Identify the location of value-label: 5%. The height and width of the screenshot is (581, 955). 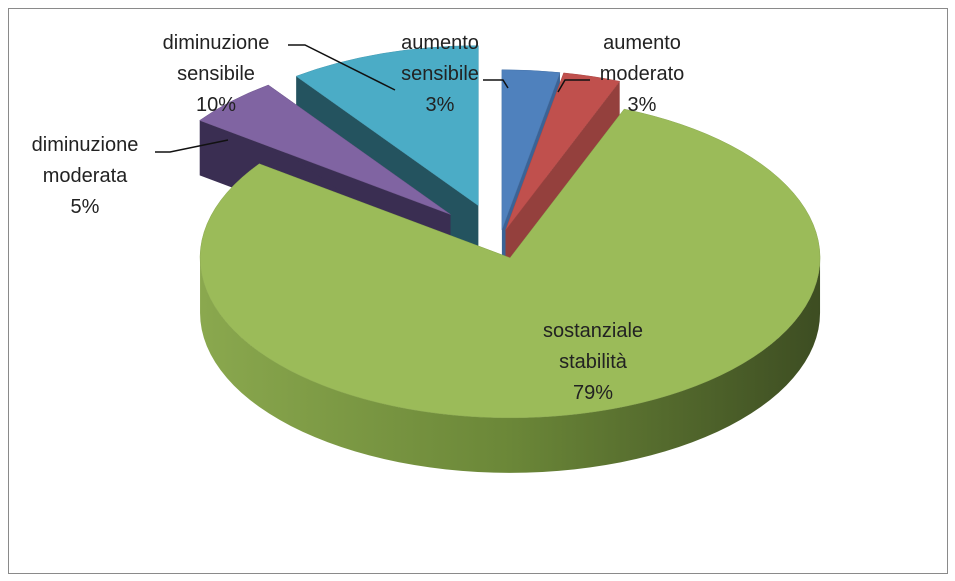
(85, 207).